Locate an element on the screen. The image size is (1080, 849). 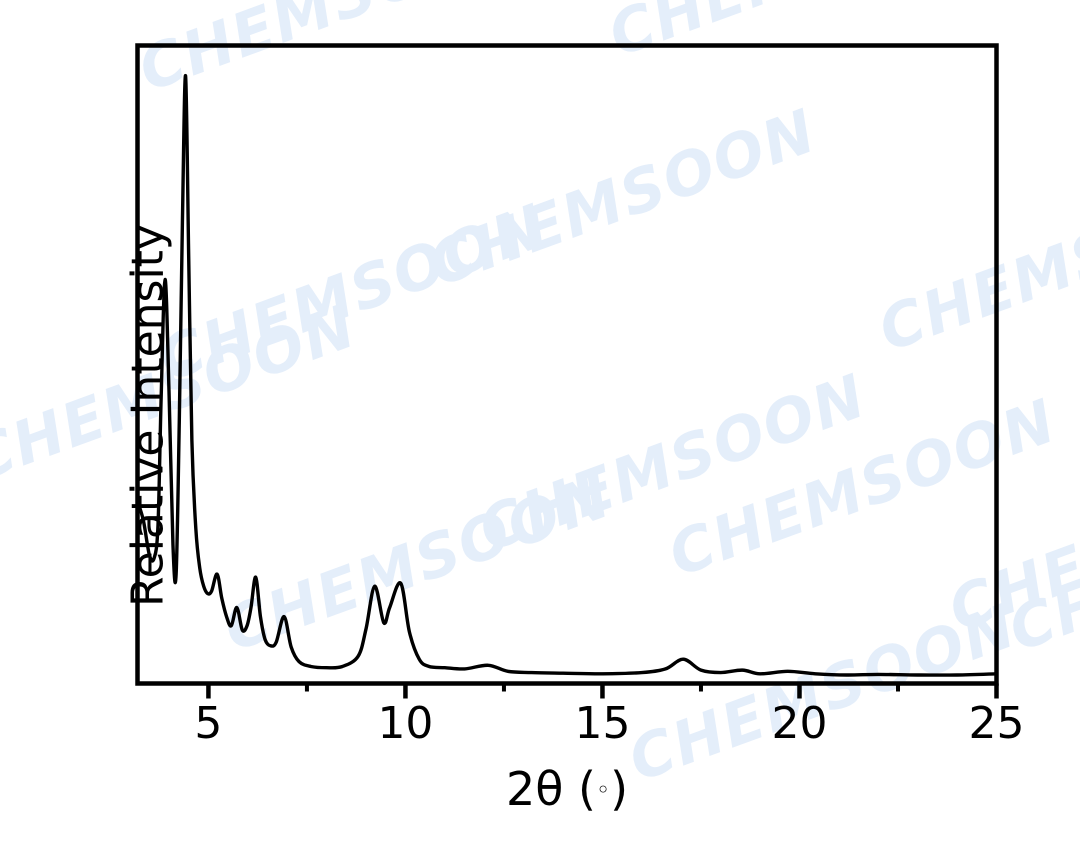
y-axis-label: Relative Intensity is located at coordinates (148, 415).